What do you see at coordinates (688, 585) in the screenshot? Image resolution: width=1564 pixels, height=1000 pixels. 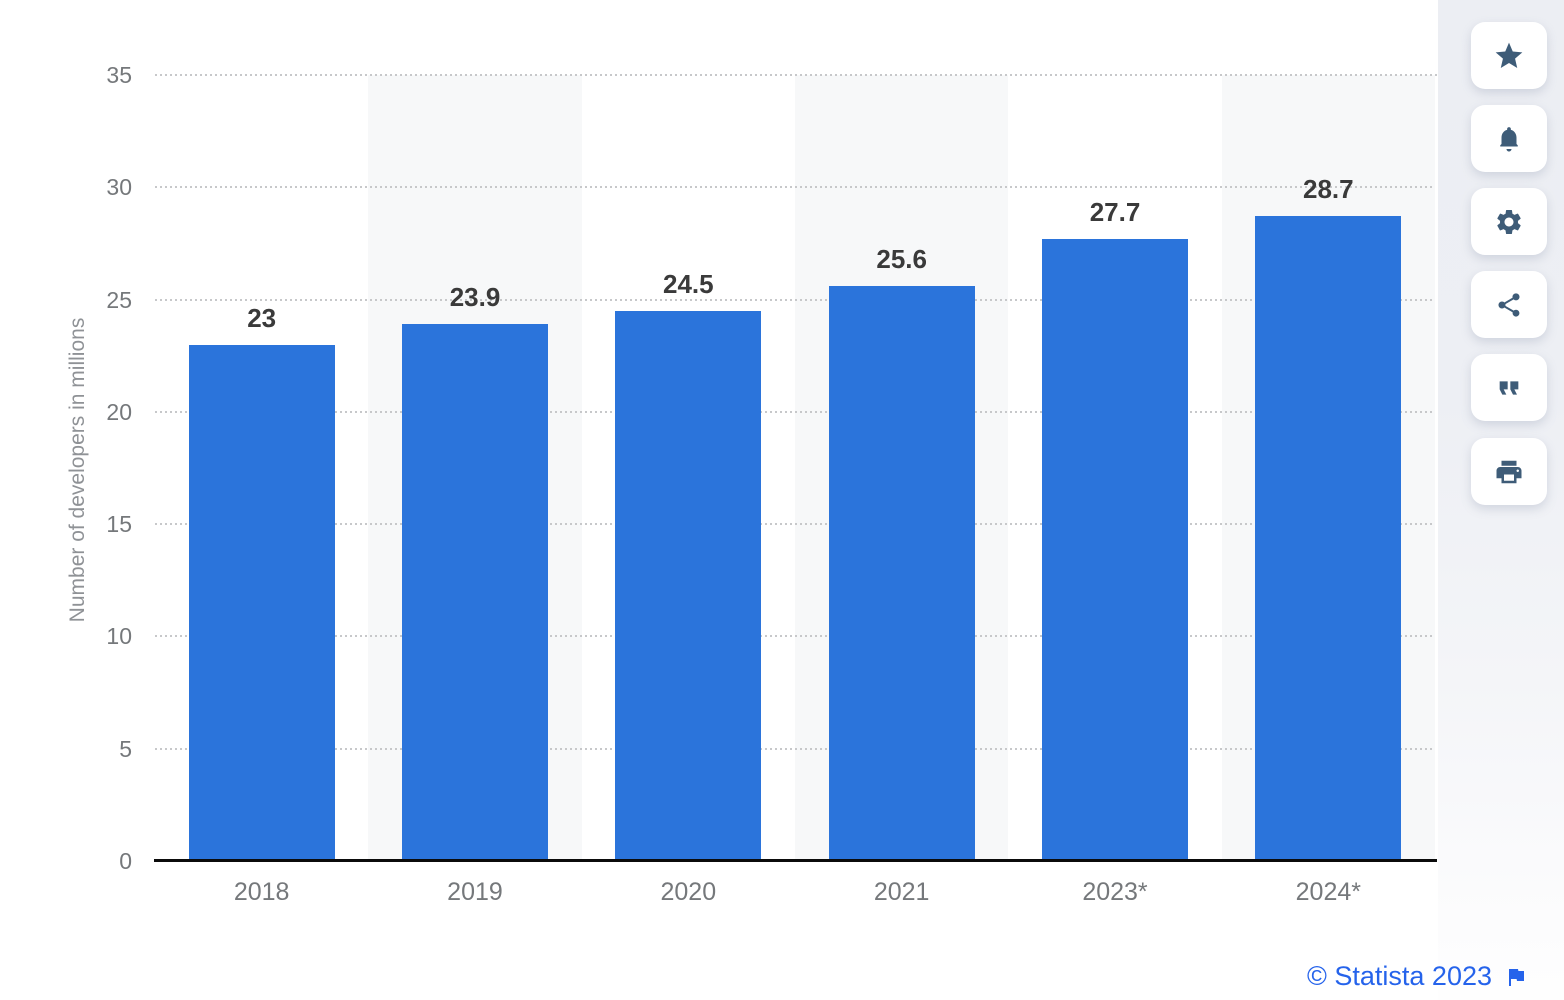 I see `bar-2020` at bounding box center [688, 585].